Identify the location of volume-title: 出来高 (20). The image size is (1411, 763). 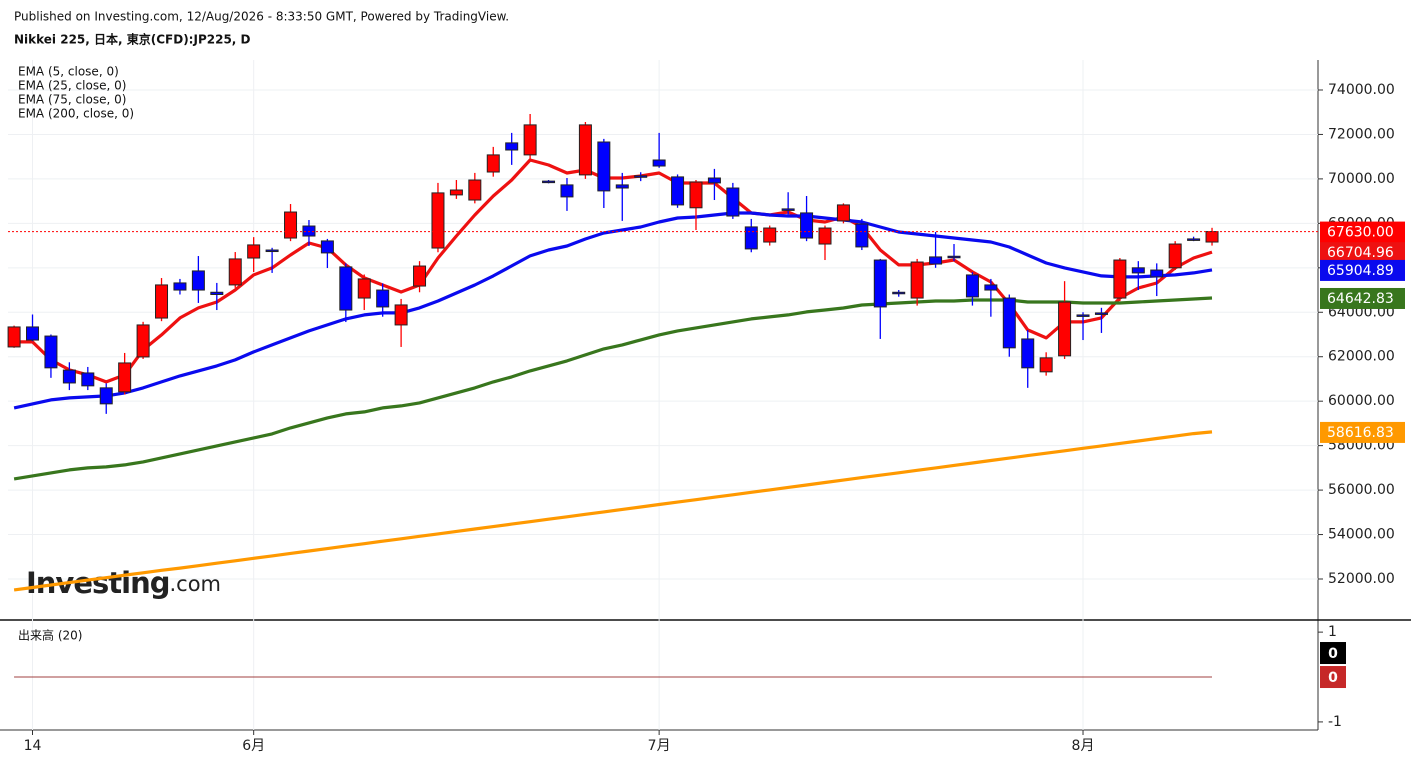
(50, 635).